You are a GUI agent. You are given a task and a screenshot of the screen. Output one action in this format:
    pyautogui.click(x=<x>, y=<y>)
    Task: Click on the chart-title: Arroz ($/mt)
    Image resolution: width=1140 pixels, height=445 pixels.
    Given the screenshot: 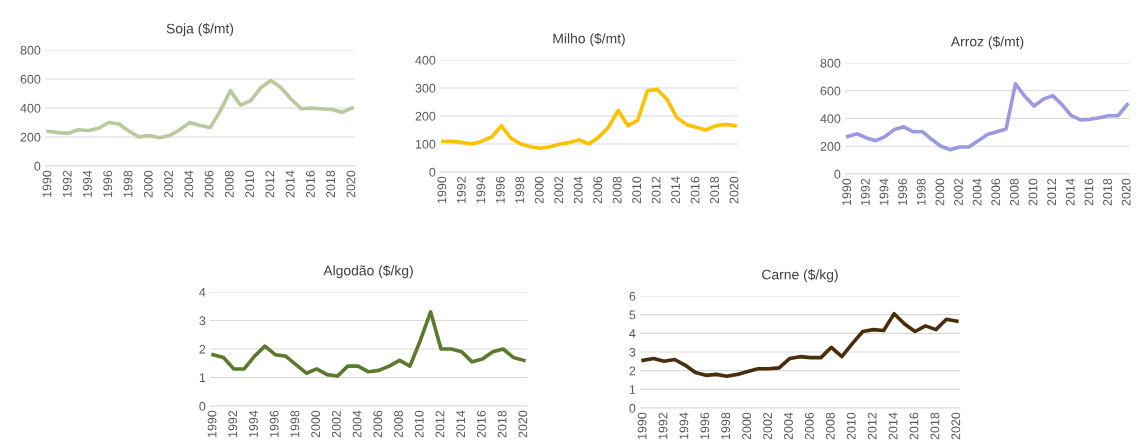 What is the action you would take?
    pyautogui.click(x=987, y=43)
    